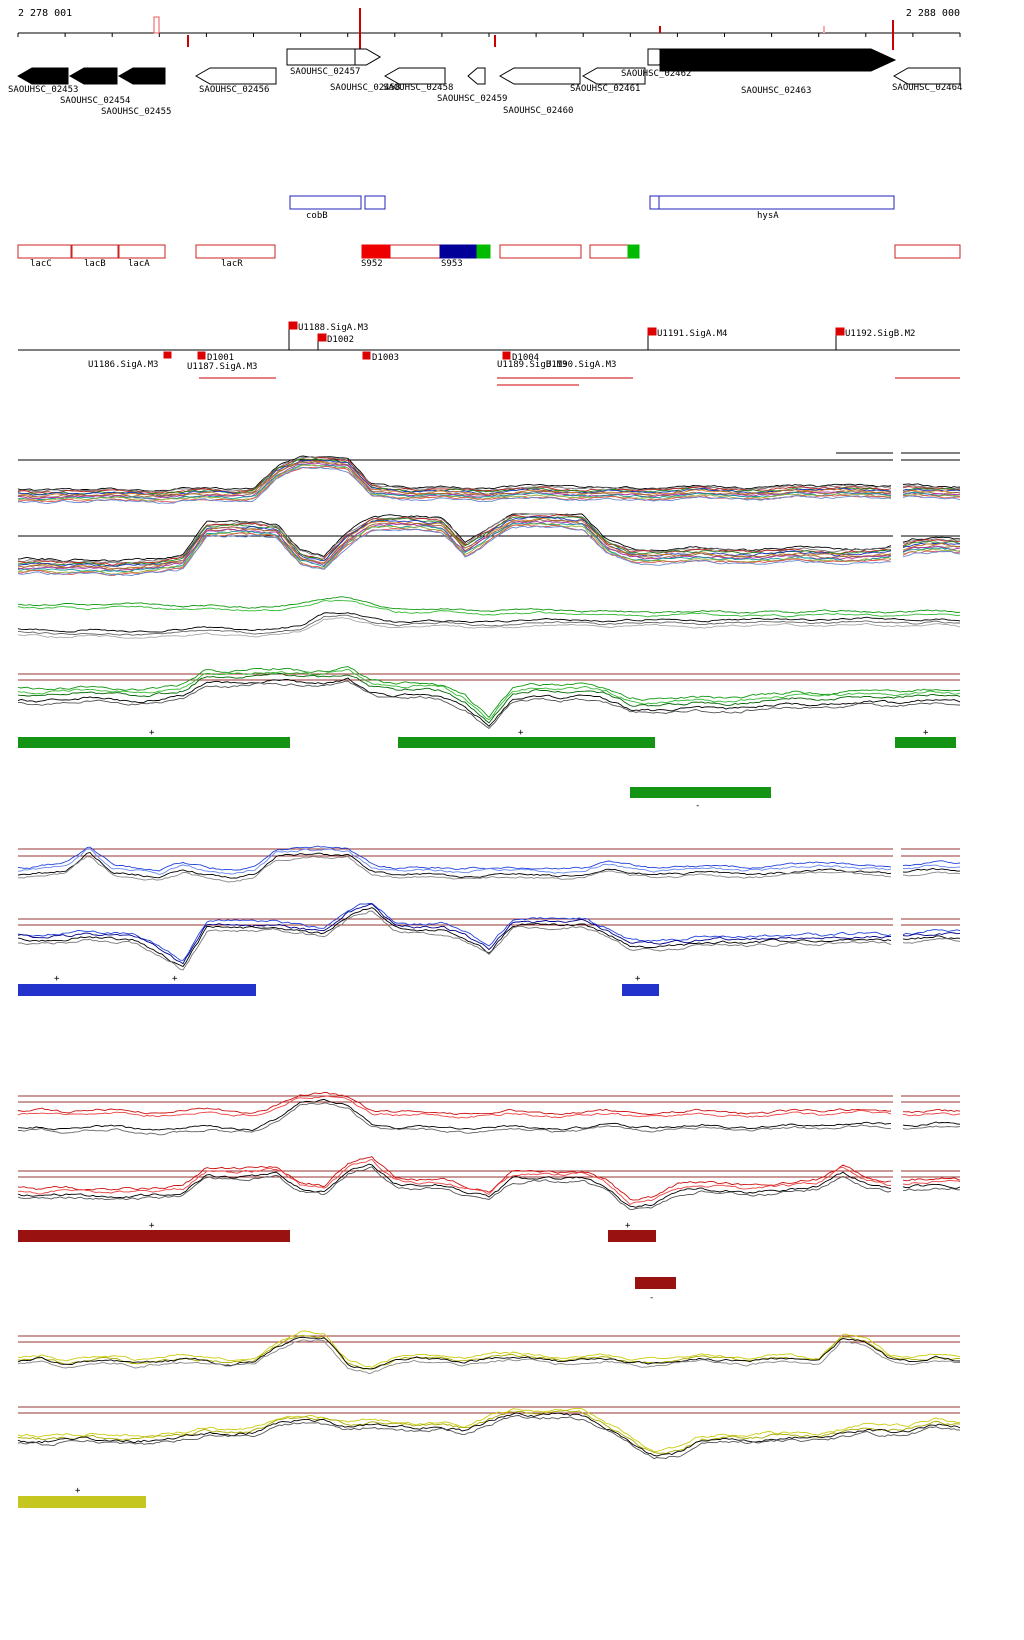 Image resolution: width=1024 pixels, height=1640 pixels. Describe the element at coordinates (772, 202) in the screenshot. I see `feature-box-hysA` at that location.